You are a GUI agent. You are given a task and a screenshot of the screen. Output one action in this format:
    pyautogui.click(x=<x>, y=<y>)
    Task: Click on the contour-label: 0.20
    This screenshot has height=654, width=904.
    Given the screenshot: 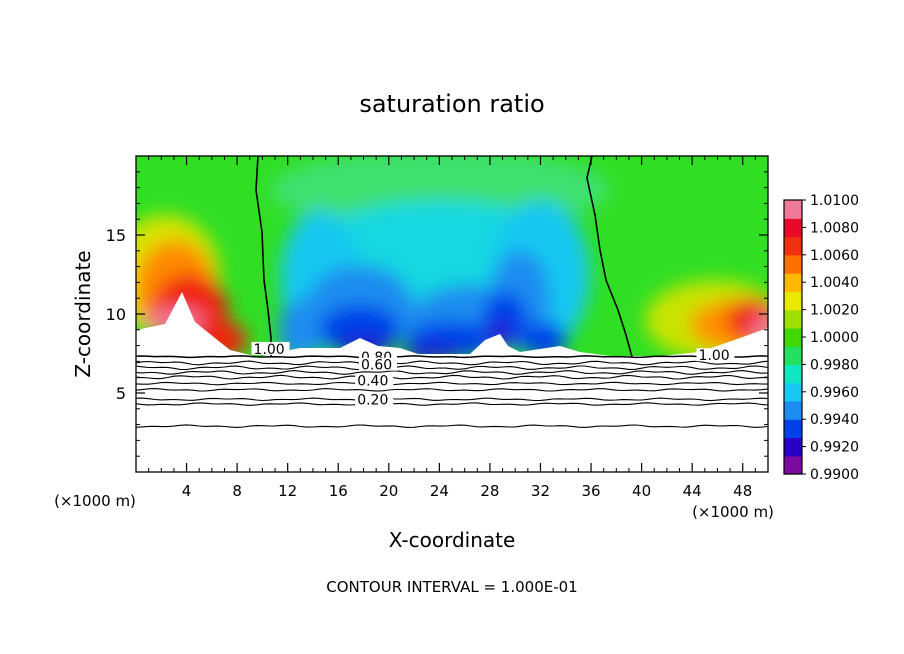 What is the action you would take?
    pyautogui.click(x=372, y=400)
    